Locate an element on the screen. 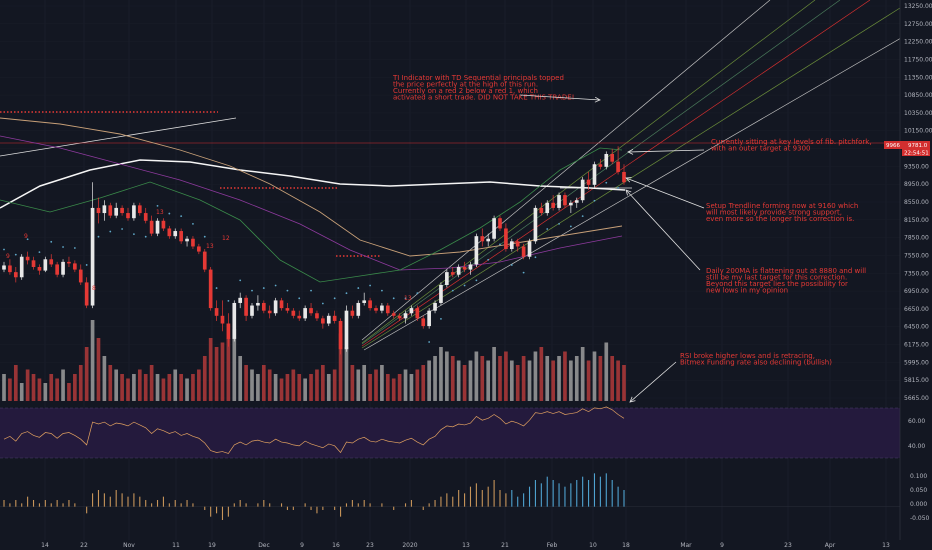 The image size is (932, 550). time-tick-8: 23 is located at coordinates (370, 545).